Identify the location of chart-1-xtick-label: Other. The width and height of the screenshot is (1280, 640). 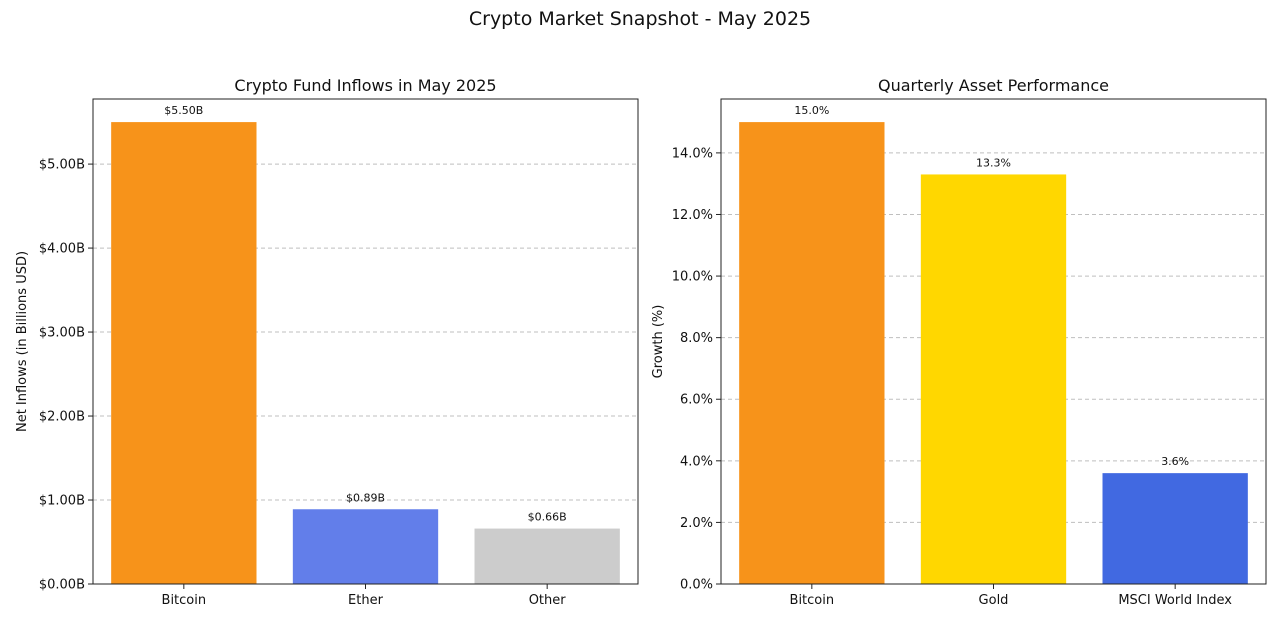
(548, 600).